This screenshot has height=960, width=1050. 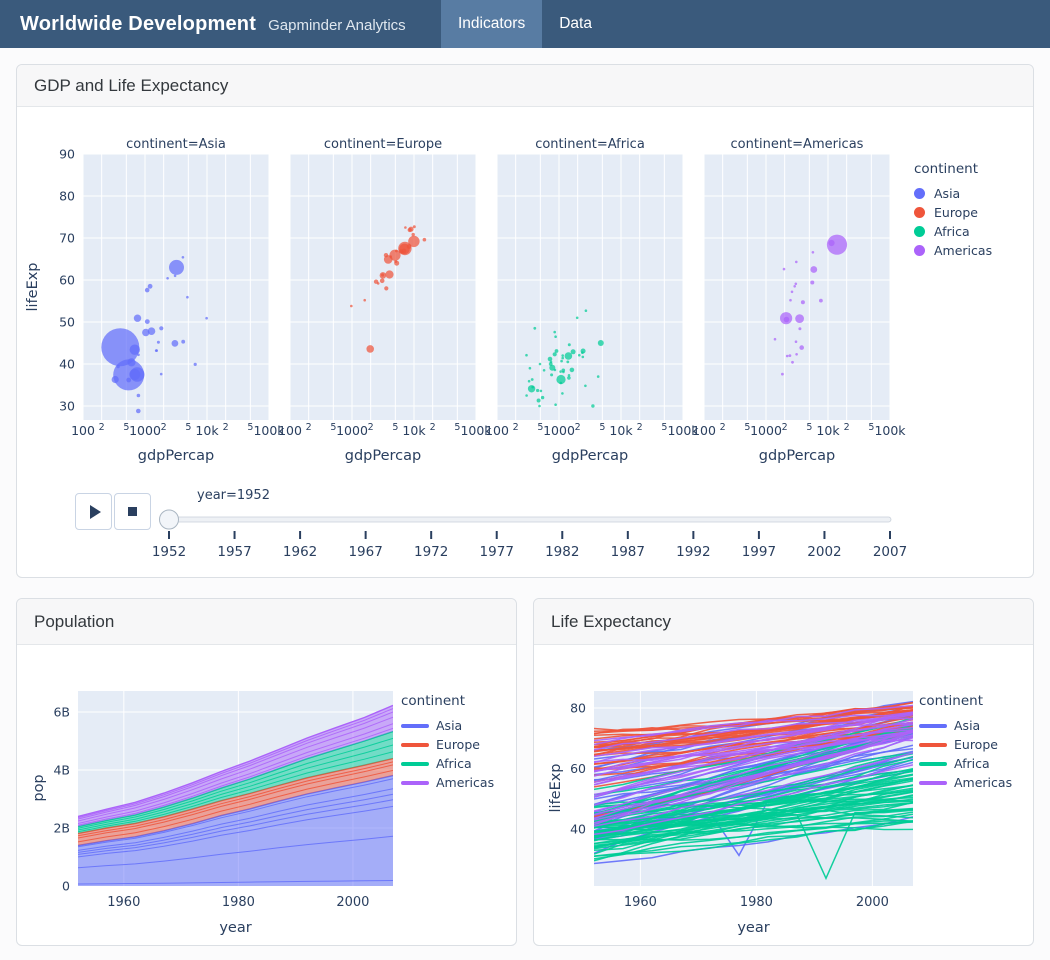 I want to click on scatter-legend: continent Asia Europe Africa Americas, so click(x=953, y=210).